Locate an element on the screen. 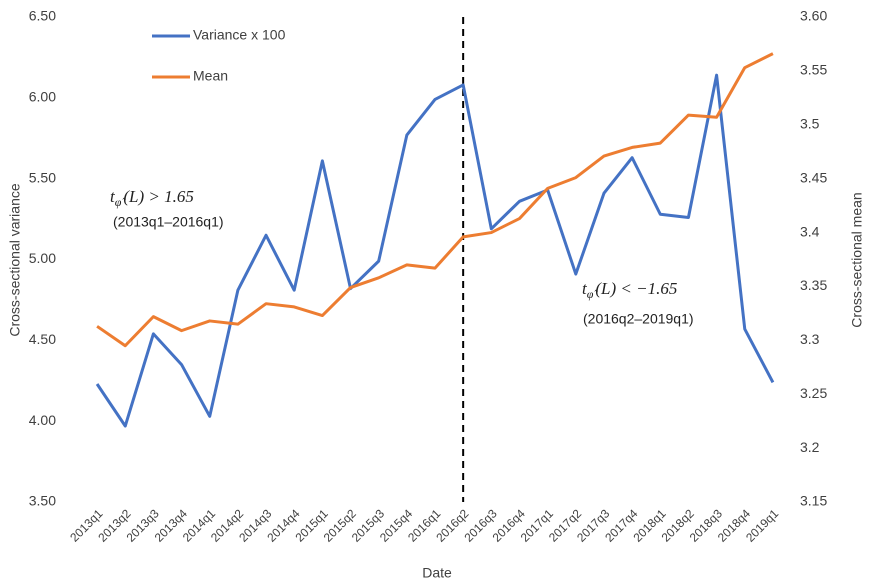  y-tick-label: 5.50 is located at coordinates (42, 177).